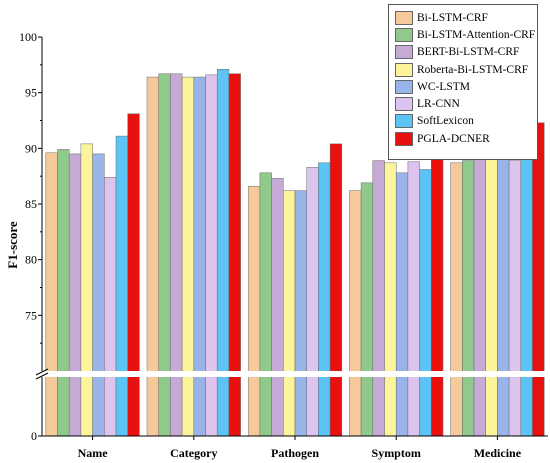  I want to click on bar-pgla-dcner-symptom, so click(437, 283).